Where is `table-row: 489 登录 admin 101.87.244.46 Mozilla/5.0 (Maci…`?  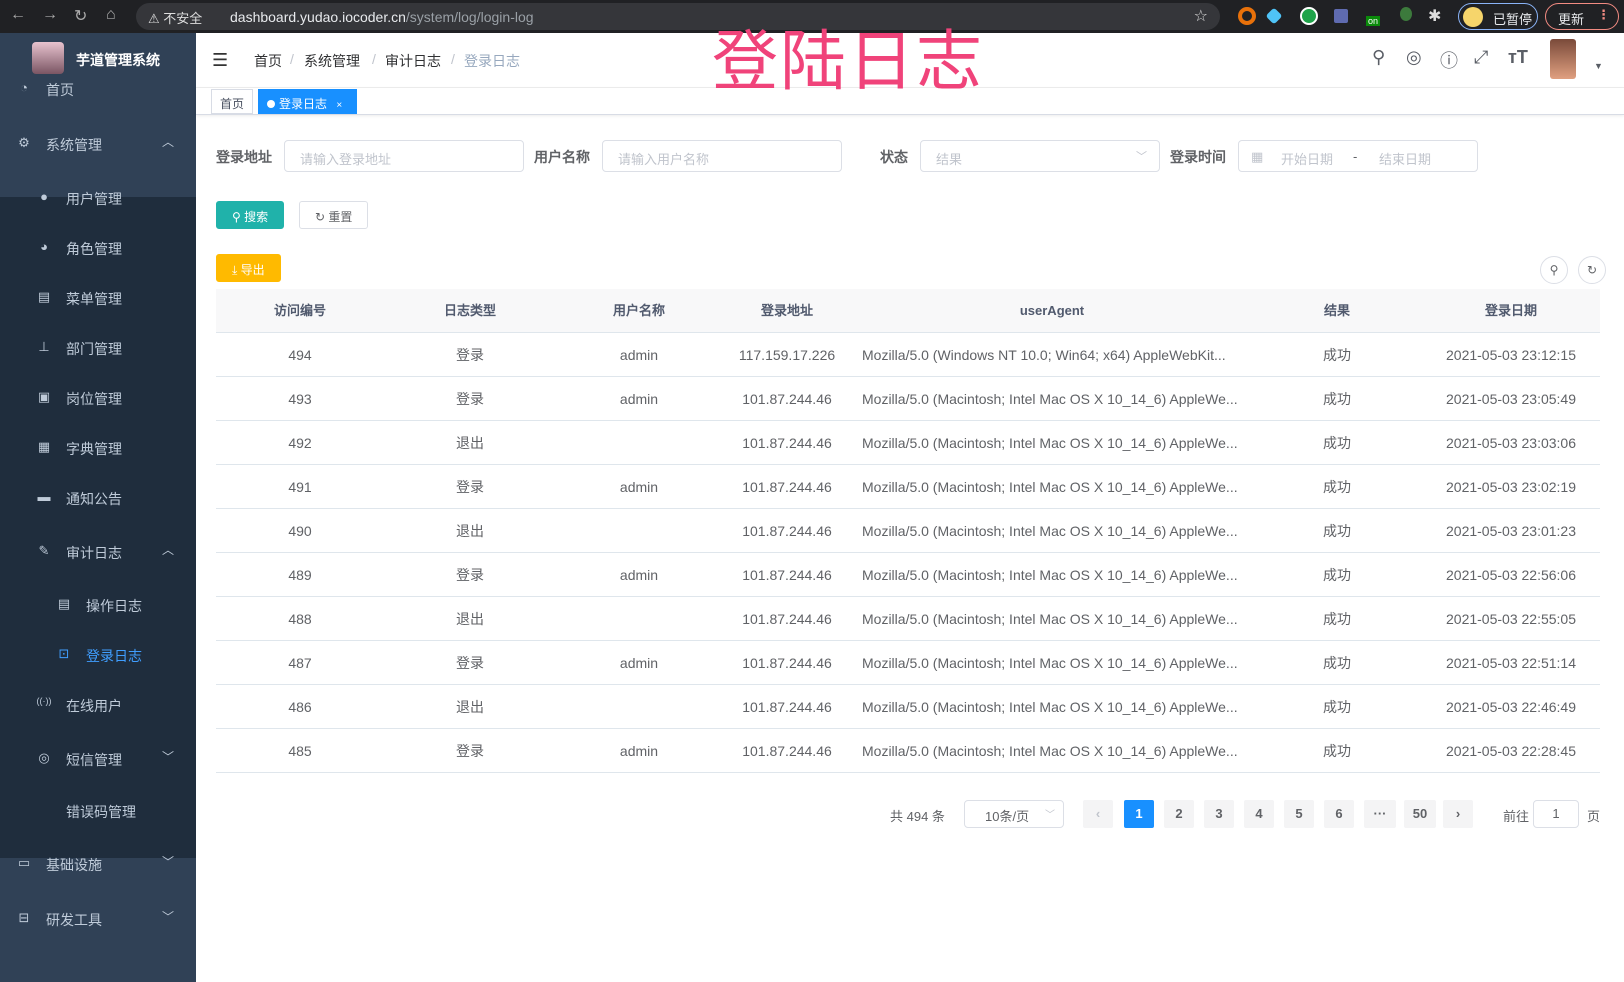
table-row: 489 登录 admin 101.87.244.46 Mozilla/5.0 (Maci… is located at coordinates (908, 575).